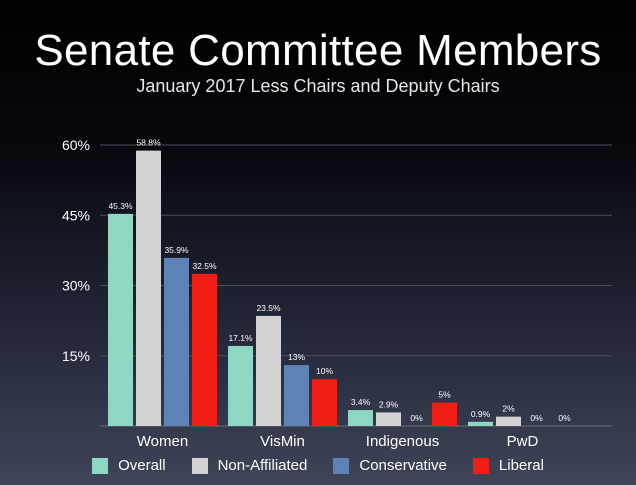  I want to click on legend-item-liberal: Liberal, so click(508, 465).